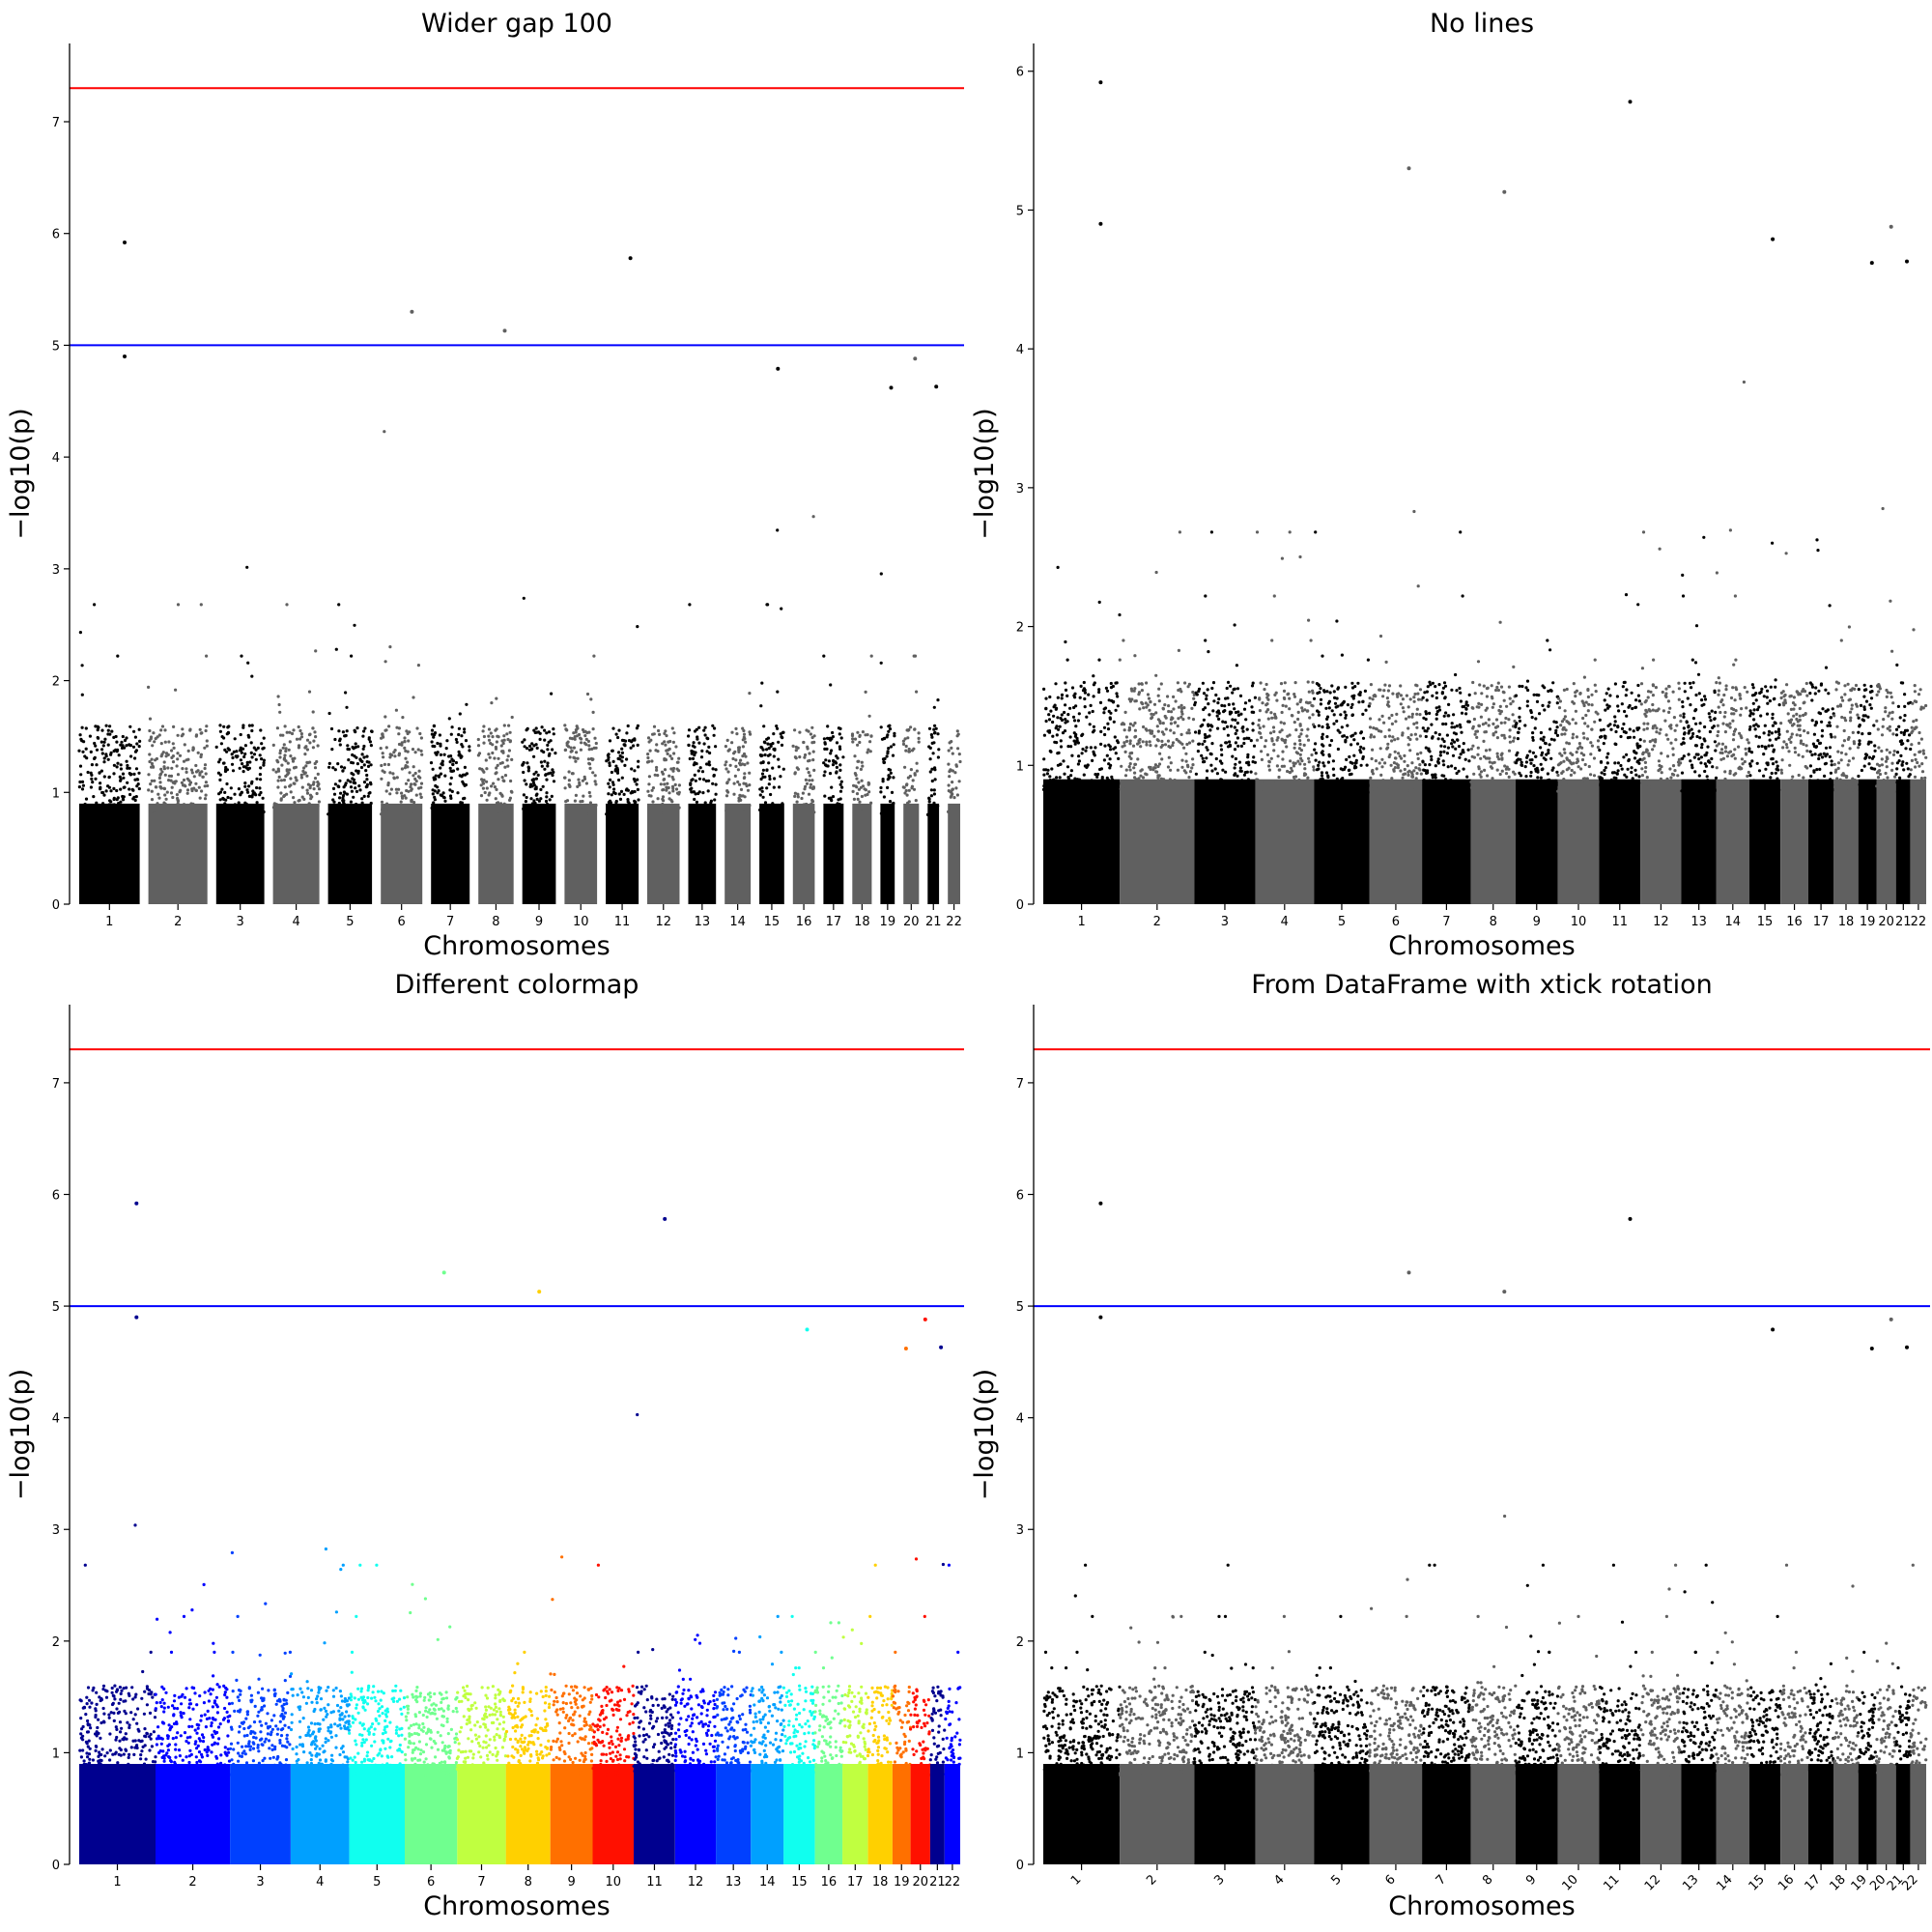 Image resolution: width=1932 pixels, height=1932 pixels. I want to click on chr-21-points, so click(933, 757).